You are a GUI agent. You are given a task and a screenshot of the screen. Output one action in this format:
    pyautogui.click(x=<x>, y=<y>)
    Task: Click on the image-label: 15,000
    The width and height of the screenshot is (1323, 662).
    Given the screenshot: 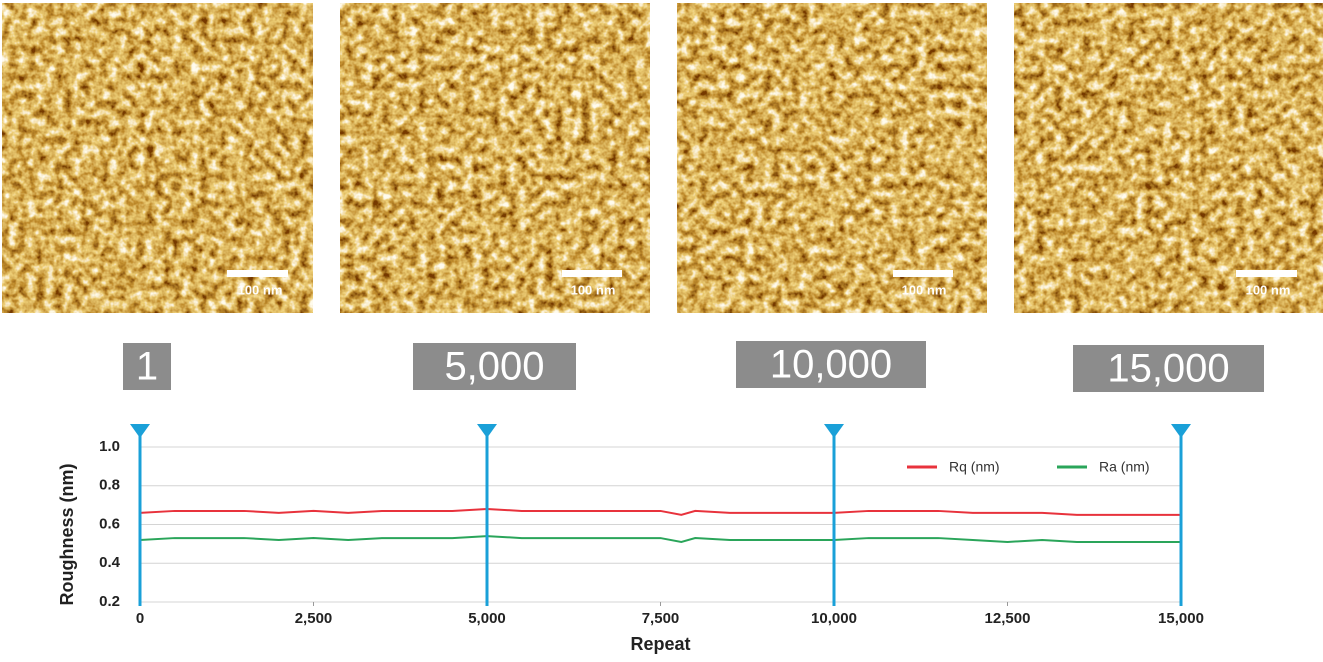 What is the action you would take?
    pyautogui.click(x=1168, y=369)
    